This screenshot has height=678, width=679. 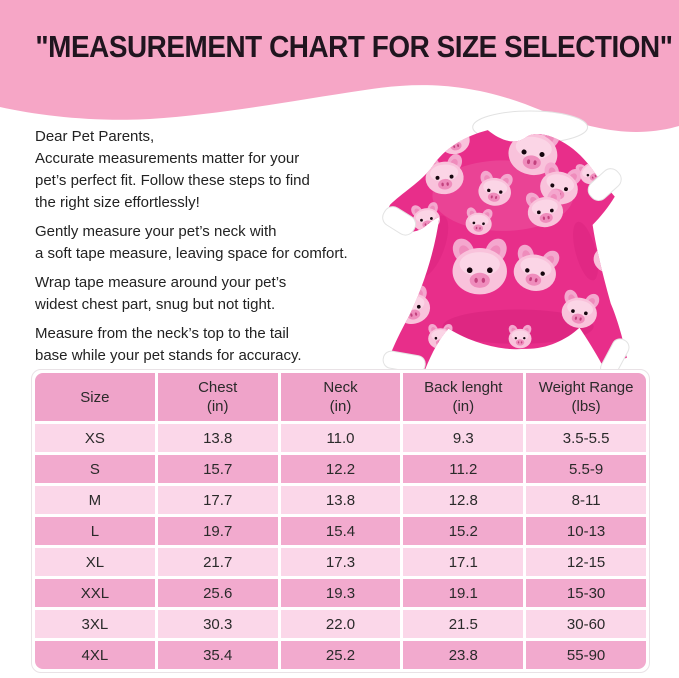 I want to click on measurement-cell: 22.0, so click(x=340, y=624).